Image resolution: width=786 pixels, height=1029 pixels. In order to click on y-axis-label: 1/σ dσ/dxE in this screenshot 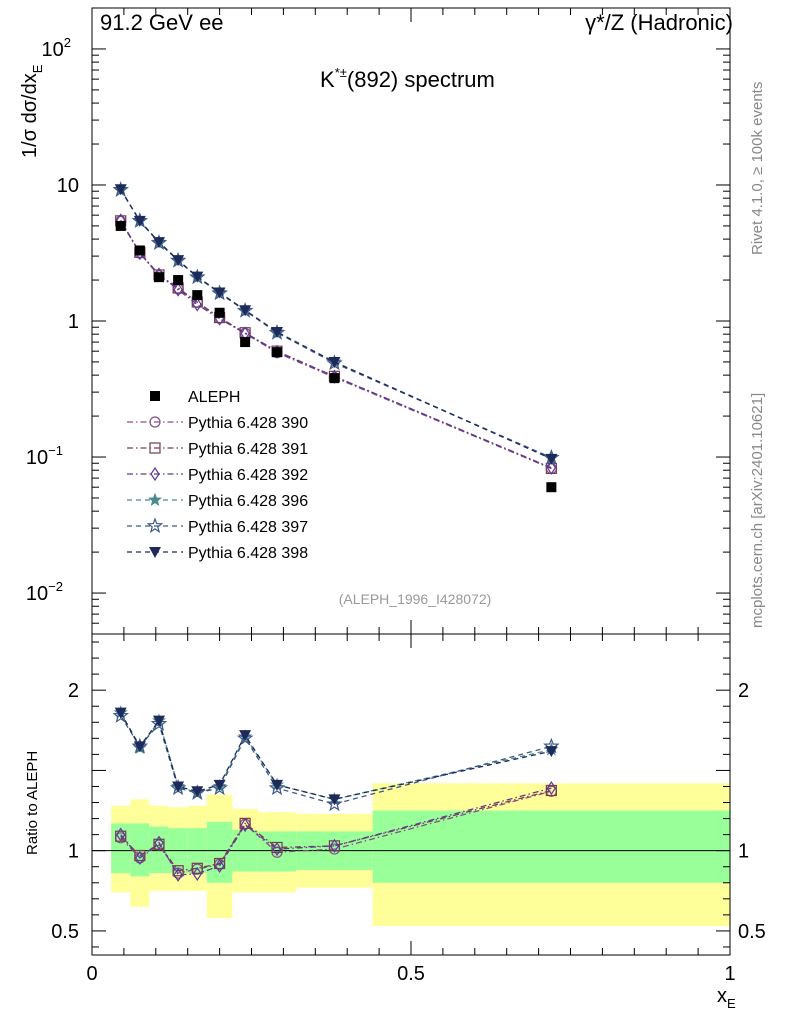, I will do `click(32, 111)`.